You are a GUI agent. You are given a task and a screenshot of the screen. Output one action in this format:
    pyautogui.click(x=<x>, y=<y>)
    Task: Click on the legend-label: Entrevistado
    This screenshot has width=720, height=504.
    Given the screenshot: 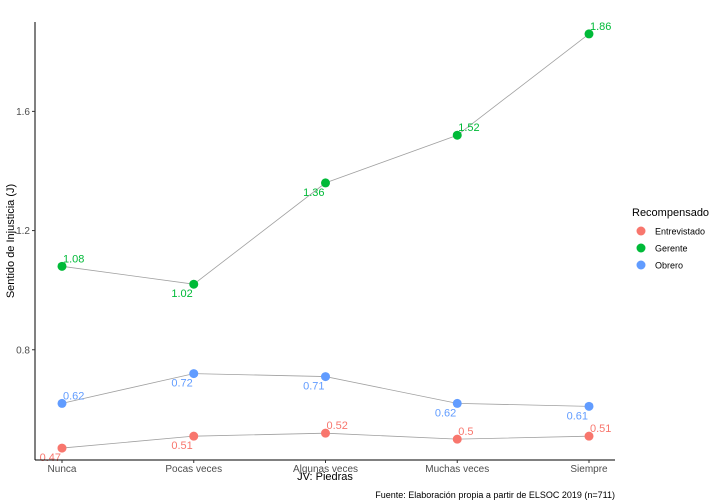 What is the action you would take?
    pyautogui.click(x=680, y=232)
    